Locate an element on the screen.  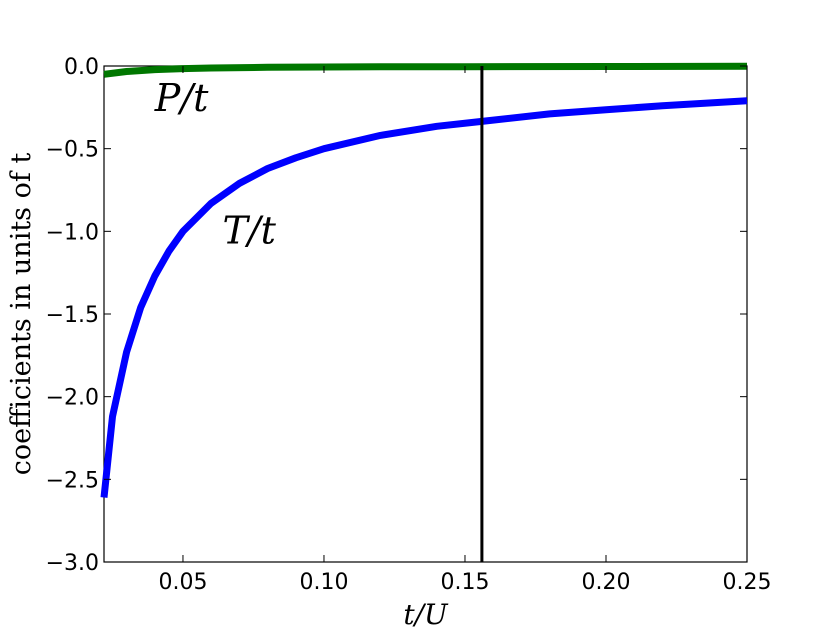
series-annotation: T/t is located at coordinates (249, 230).